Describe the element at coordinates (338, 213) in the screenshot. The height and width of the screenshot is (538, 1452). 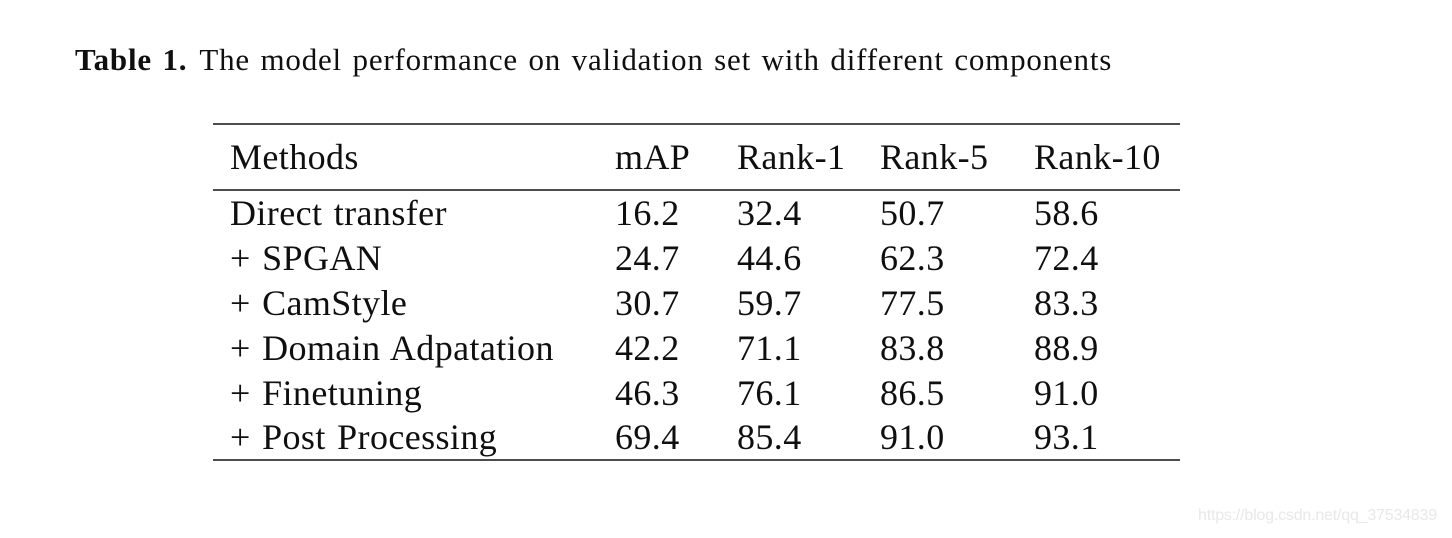
I see `method-cell: Direct transfer` at that location.